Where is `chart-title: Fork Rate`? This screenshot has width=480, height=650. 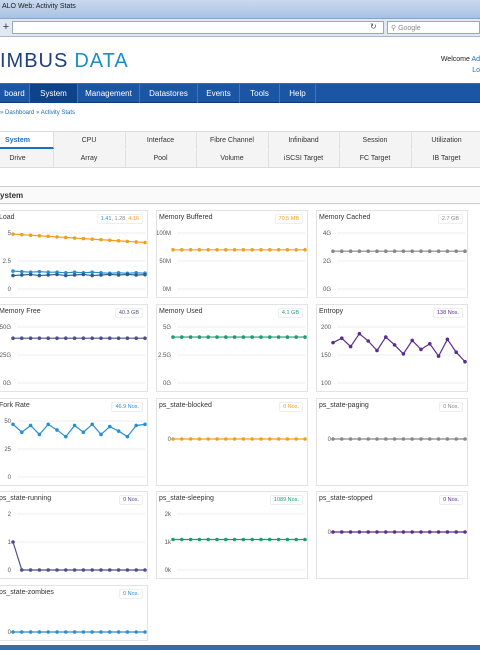 chart-title: Fork Rate is located at coordinates (15, 405).